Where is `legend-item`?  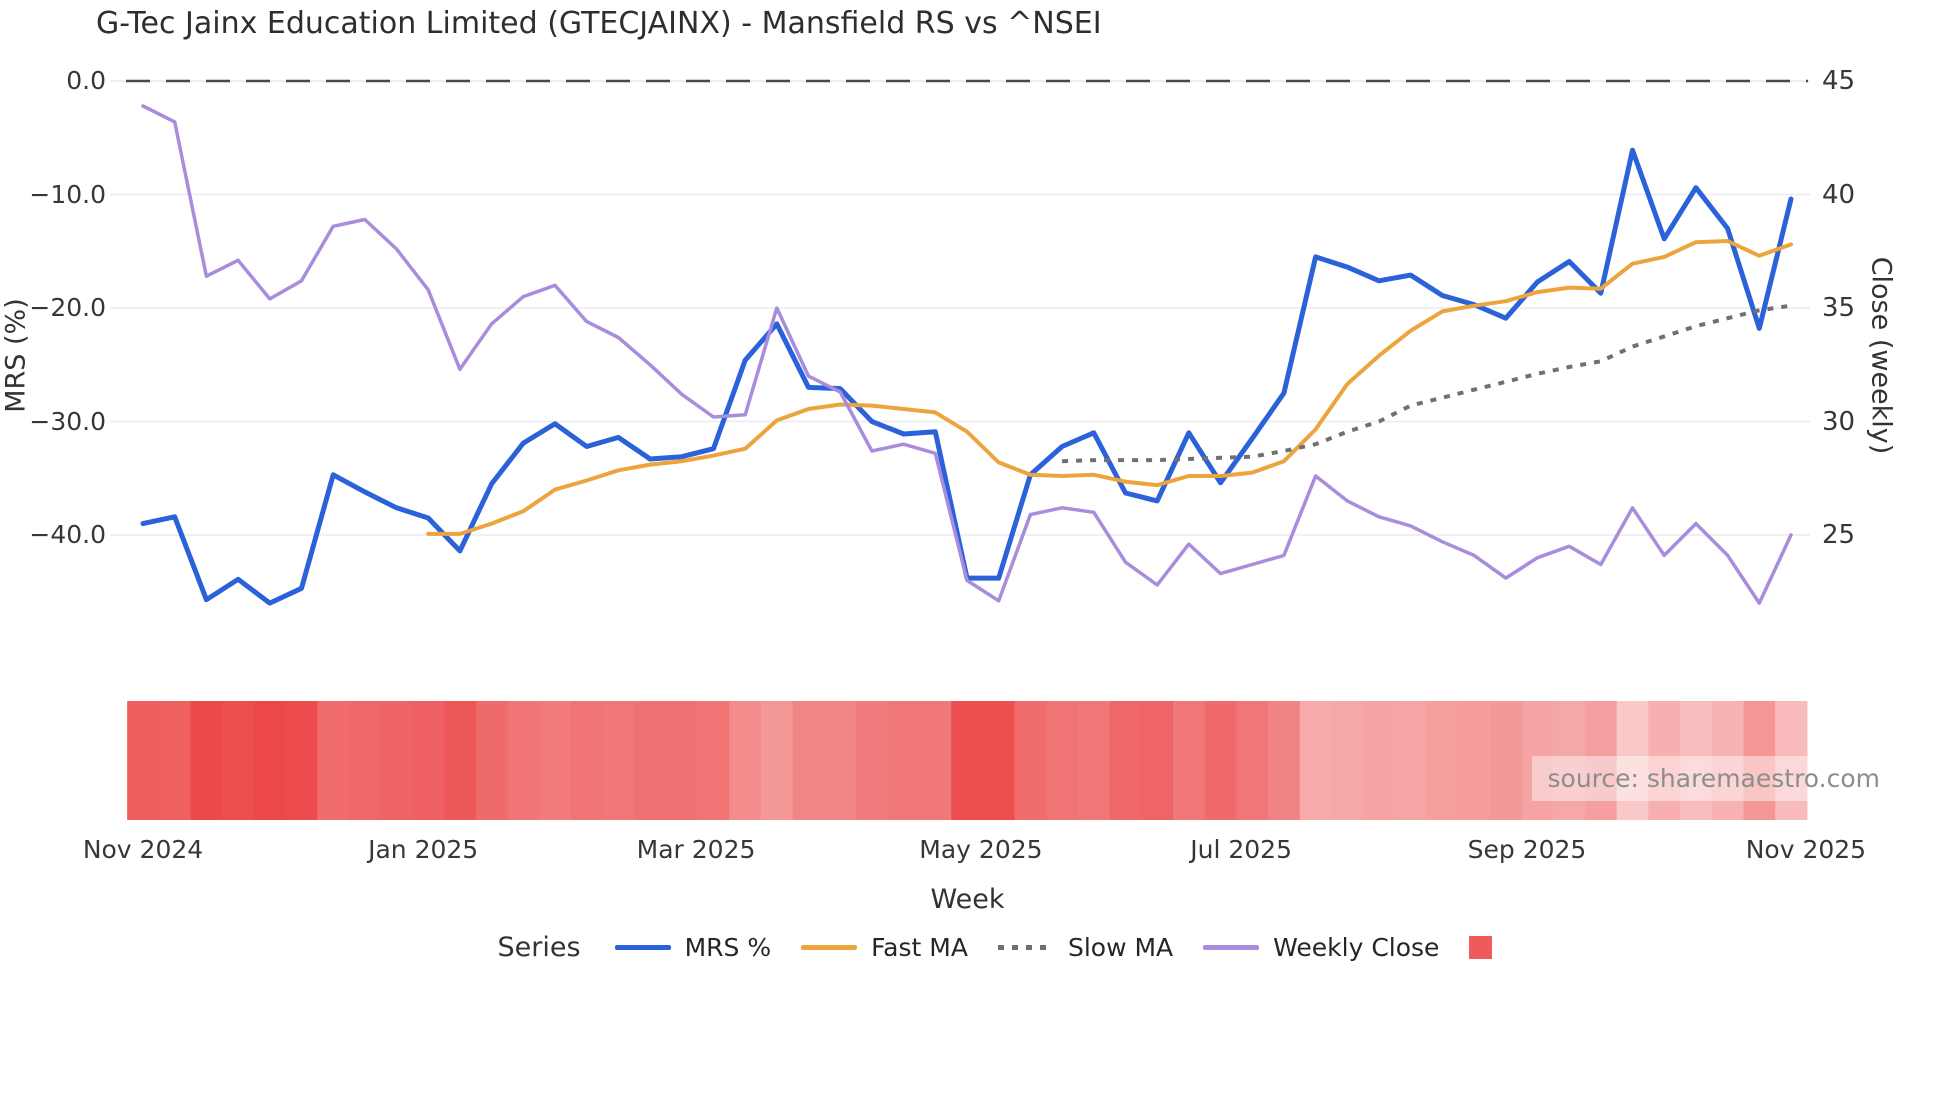
legend-item is located at coordinates (1481, 947).